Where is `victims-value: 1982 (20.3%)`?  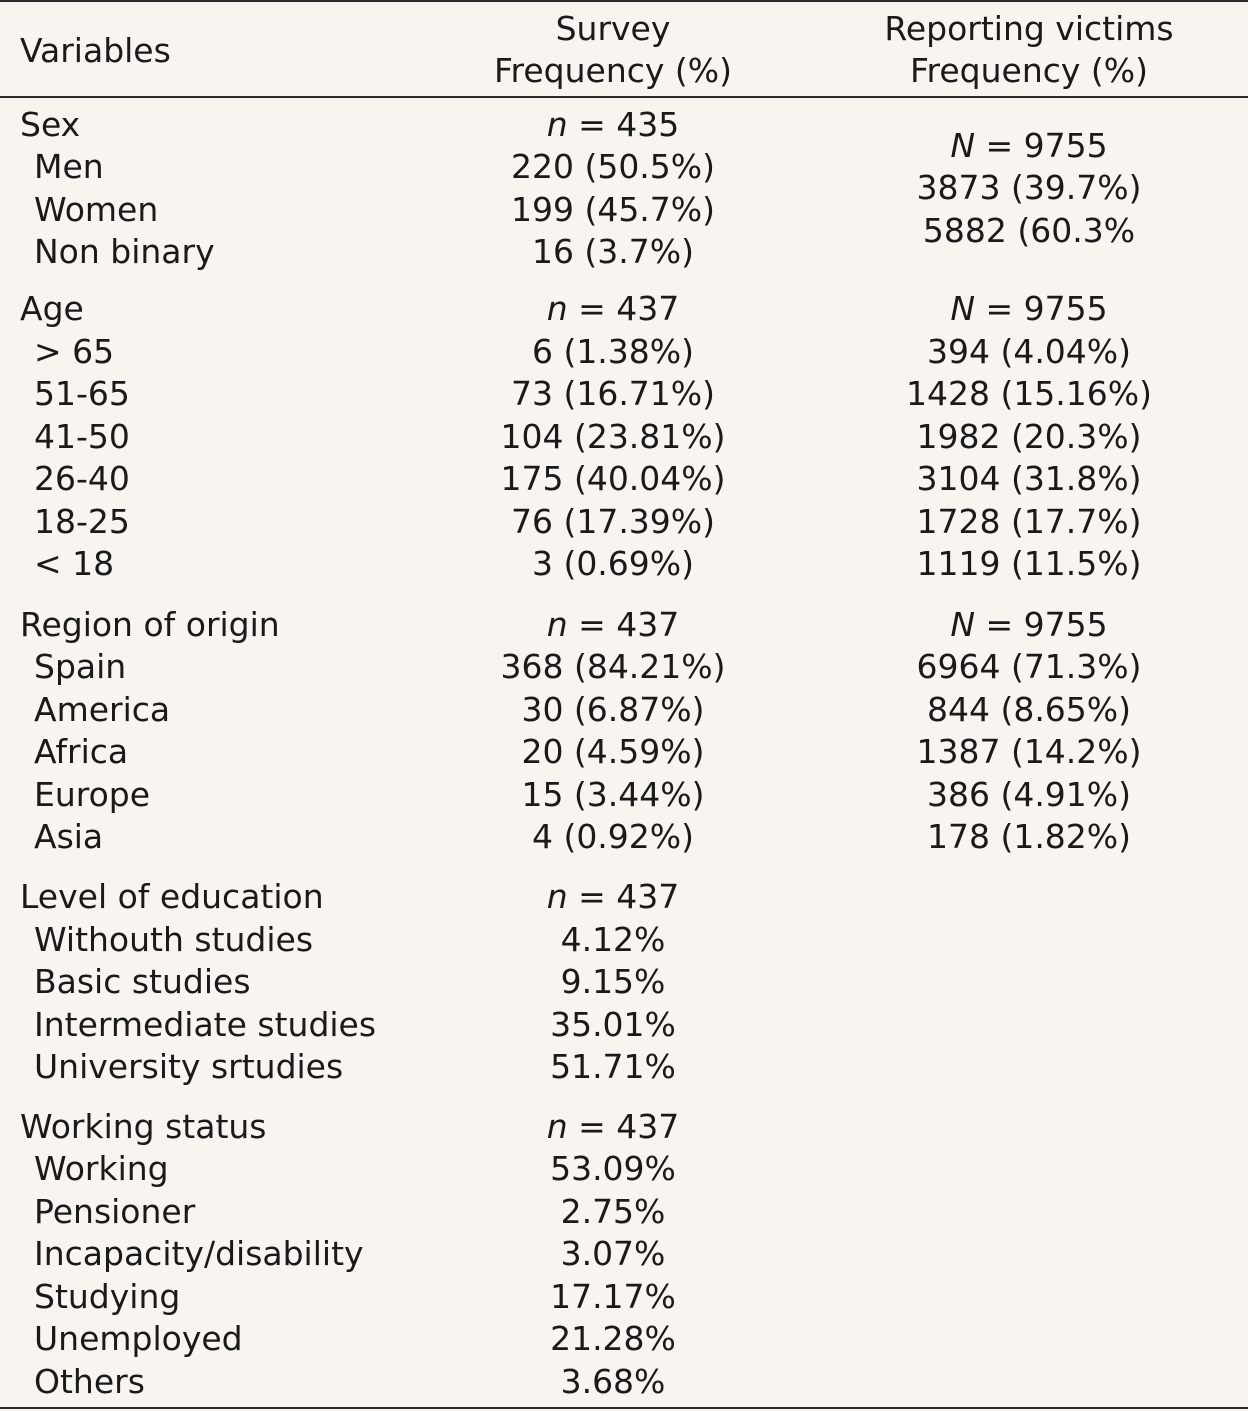
victims-value: 1982 (20.3%) is located at coordinates (1029, 436).